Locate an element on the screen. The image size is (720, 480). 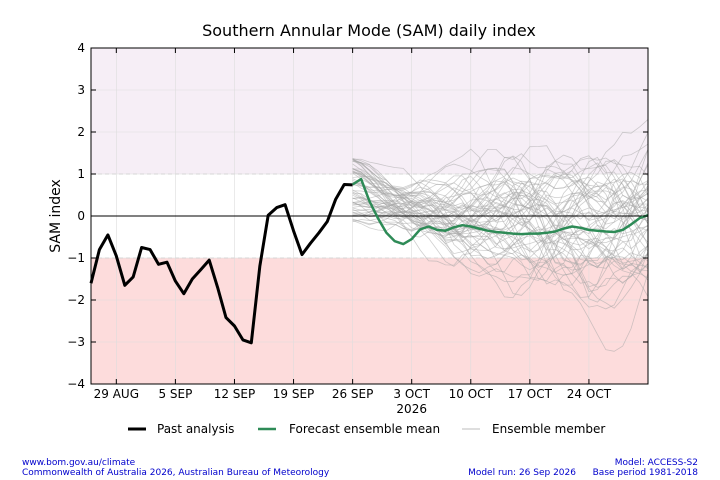
legend-label: Forecast ensemble mean is located at coordinates (364, 429).